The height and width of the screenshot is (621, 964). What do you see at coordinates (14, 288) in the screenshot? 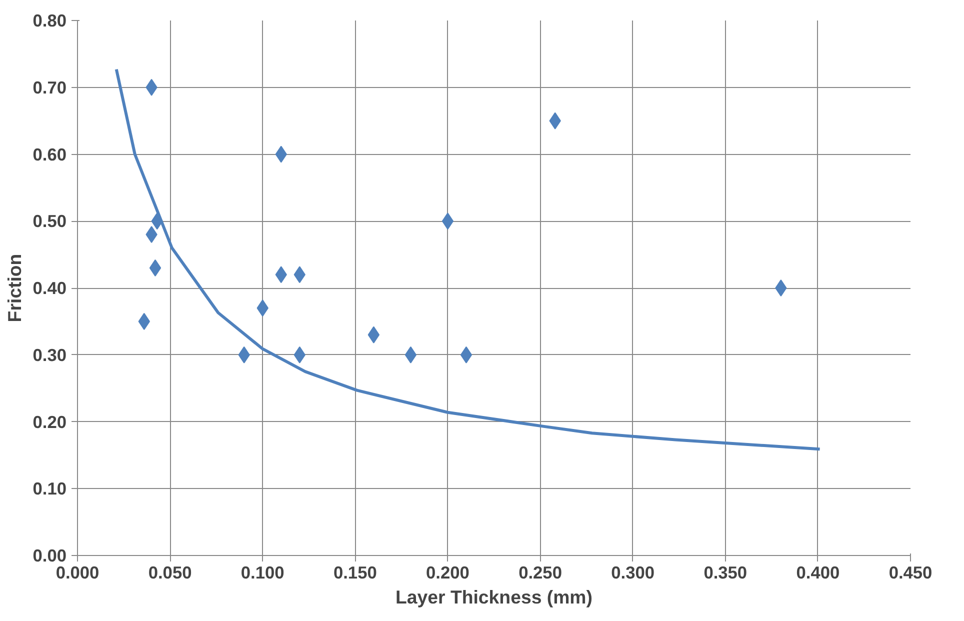
I see `y-axis-title: Friction` at bounding box center [14, 288].